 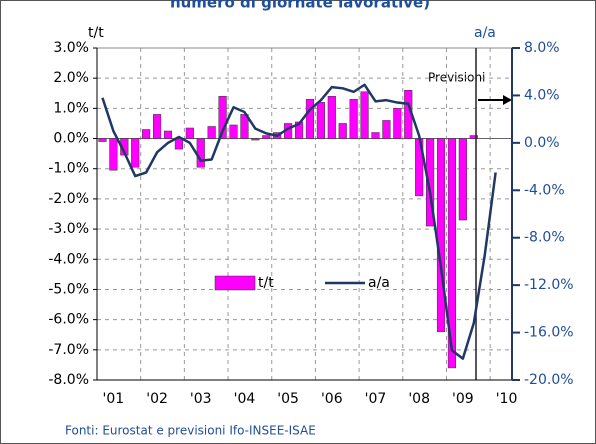 I want to click on y-tick-label: -3.0%, so click(x=68, y=229).